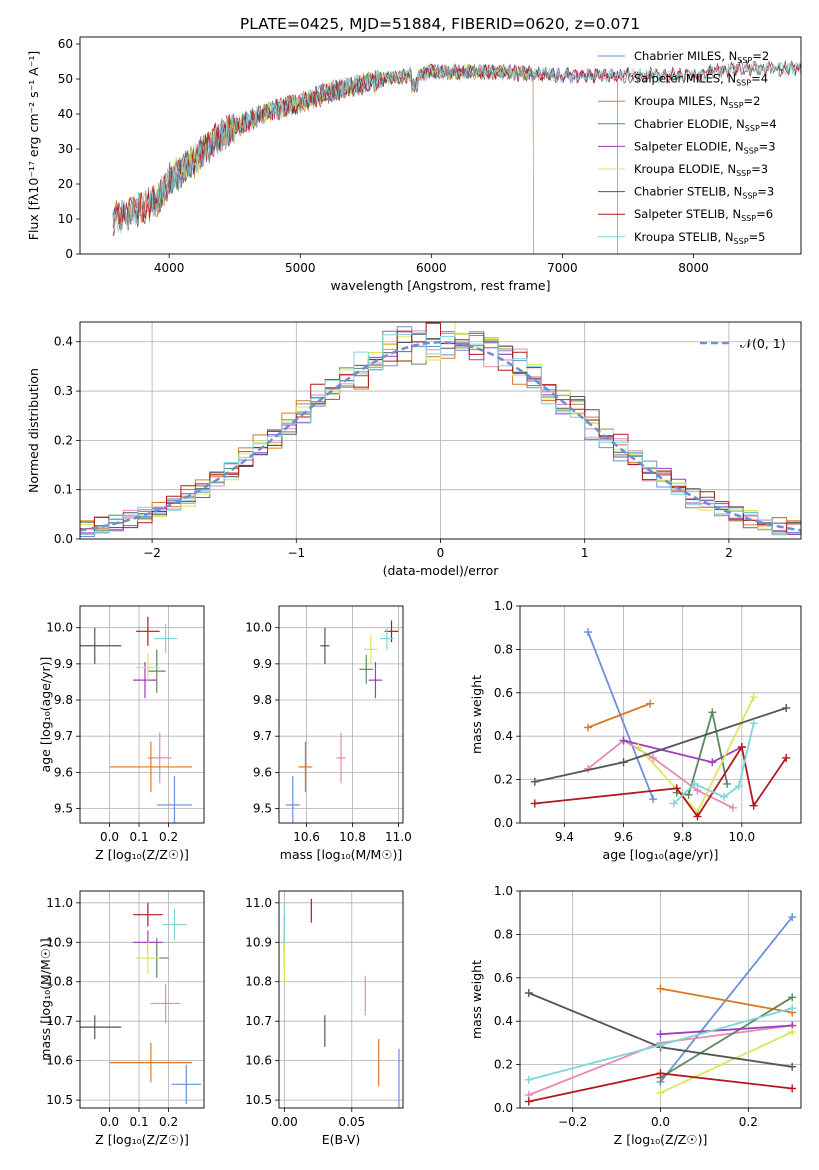 The width and height of the screenshot is (819, 1170). What do you see at coordinates (33, 145) in the screenshot?
I see `y-axis-label: Flux [fλ10⁻¹⁷ erg cm⁻² s⁻¹ A⁻¹]` at bounding box center [33, 145].